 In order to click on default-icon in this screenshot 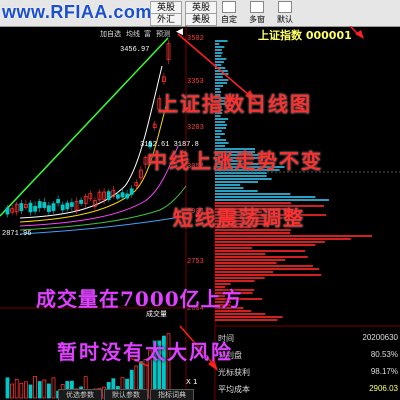, I will do `click(285, 7)`.